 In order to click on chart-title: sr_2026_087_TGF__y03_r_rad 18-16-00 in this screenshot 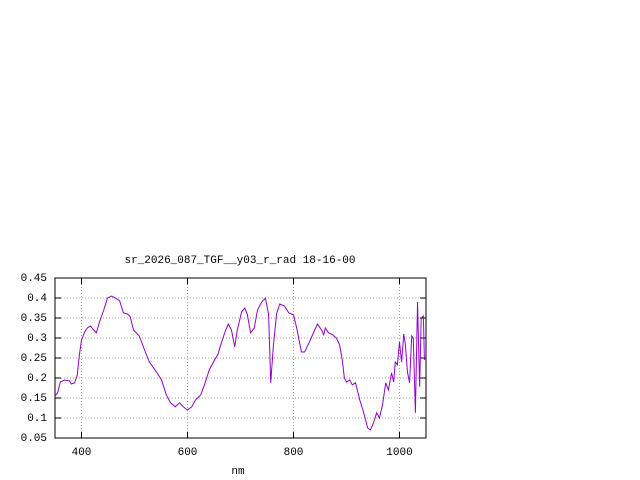, I will do `click(239, 261)`.